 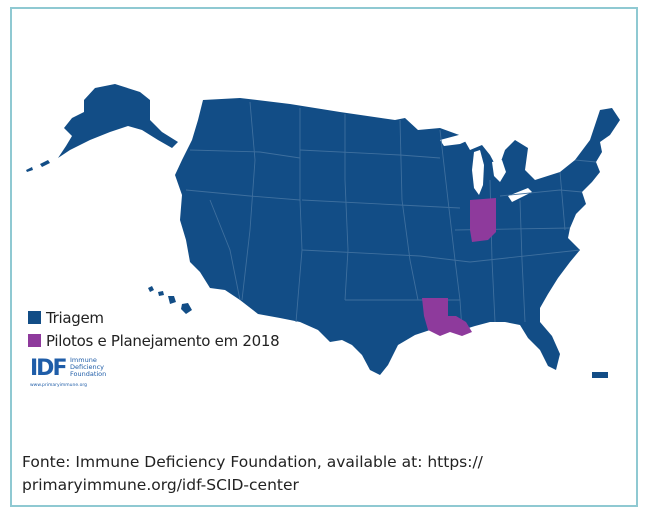 What do you see at coordinates (160, 485) in the screenshot?
I see `caption-line-2: primaryimmune.org/idf-SCID-center` at bounding box center [160, 485].